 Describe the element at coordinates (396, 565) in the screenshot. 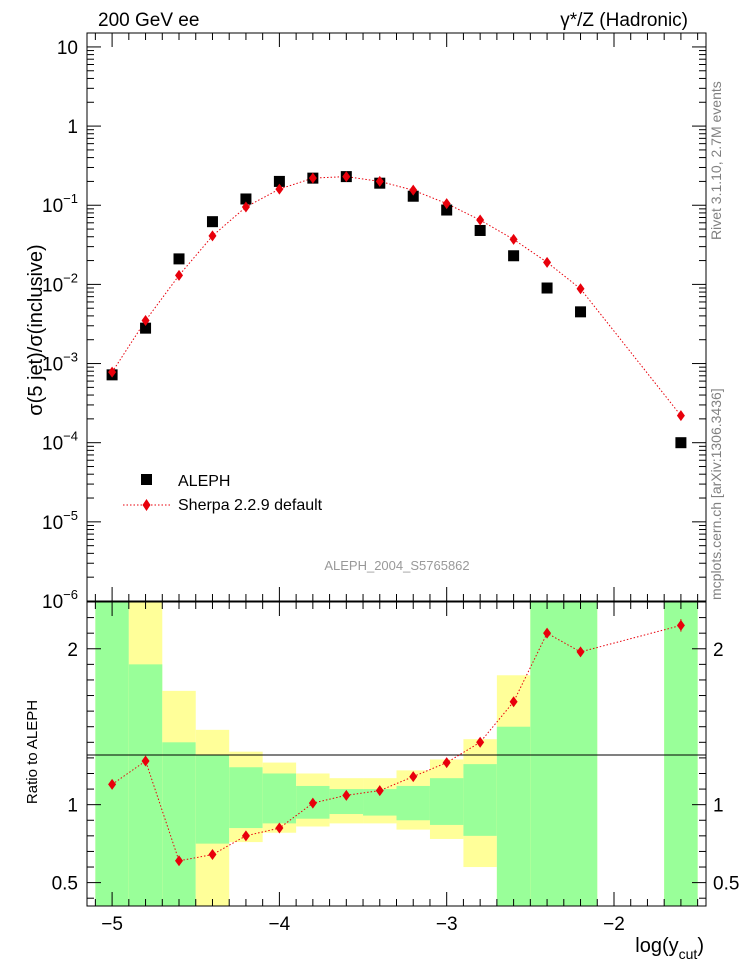

I see `analysis-watermark: ALEPH_2004_S5765862` at that location.